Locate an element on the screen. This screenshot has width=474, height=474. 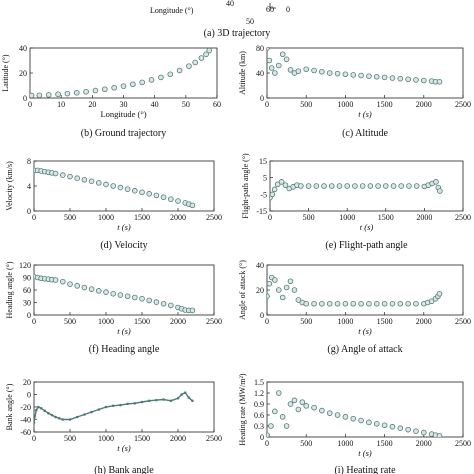
series-line is located at coordinates (113, 407).